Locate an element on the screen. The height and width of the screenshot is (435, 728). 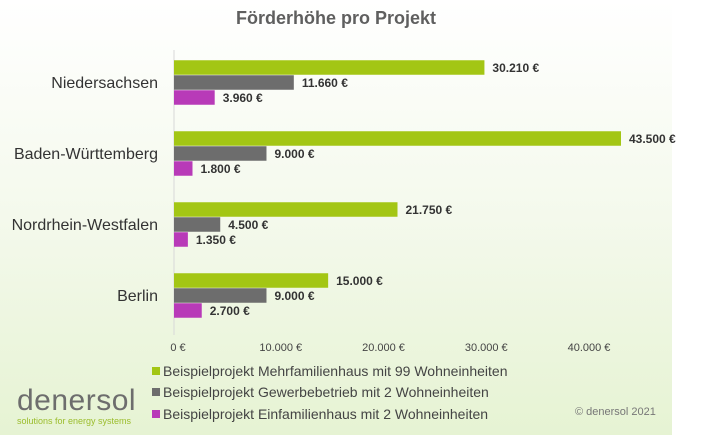
category-label: Berlin is located at coordinates (137, 296).